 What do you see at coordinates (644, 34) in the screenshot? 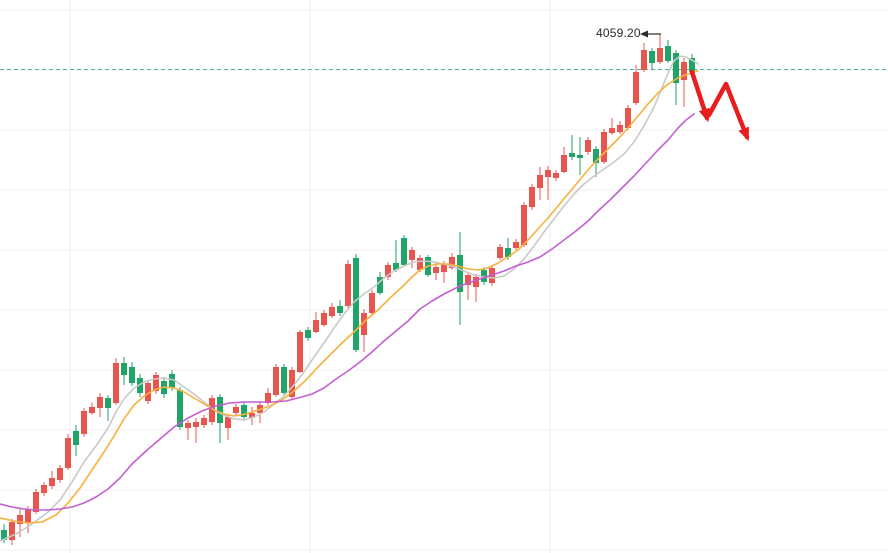
I see `price-annotation-arrow-icon` at bounding box center [644, 34].